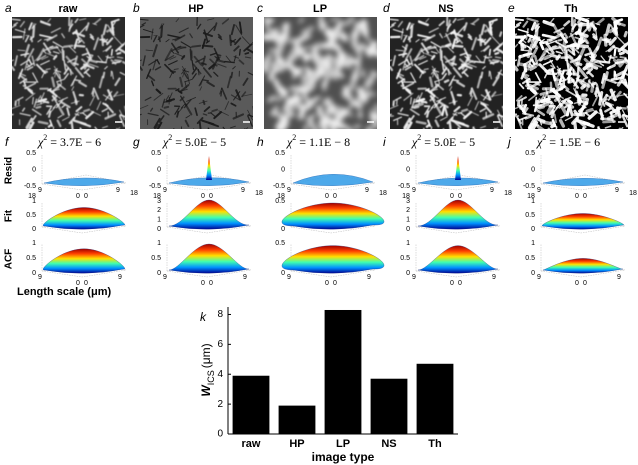 The width and height of the screenshot is (638, 465). I want to click on z-tick-label: 0, so click(159, 273).